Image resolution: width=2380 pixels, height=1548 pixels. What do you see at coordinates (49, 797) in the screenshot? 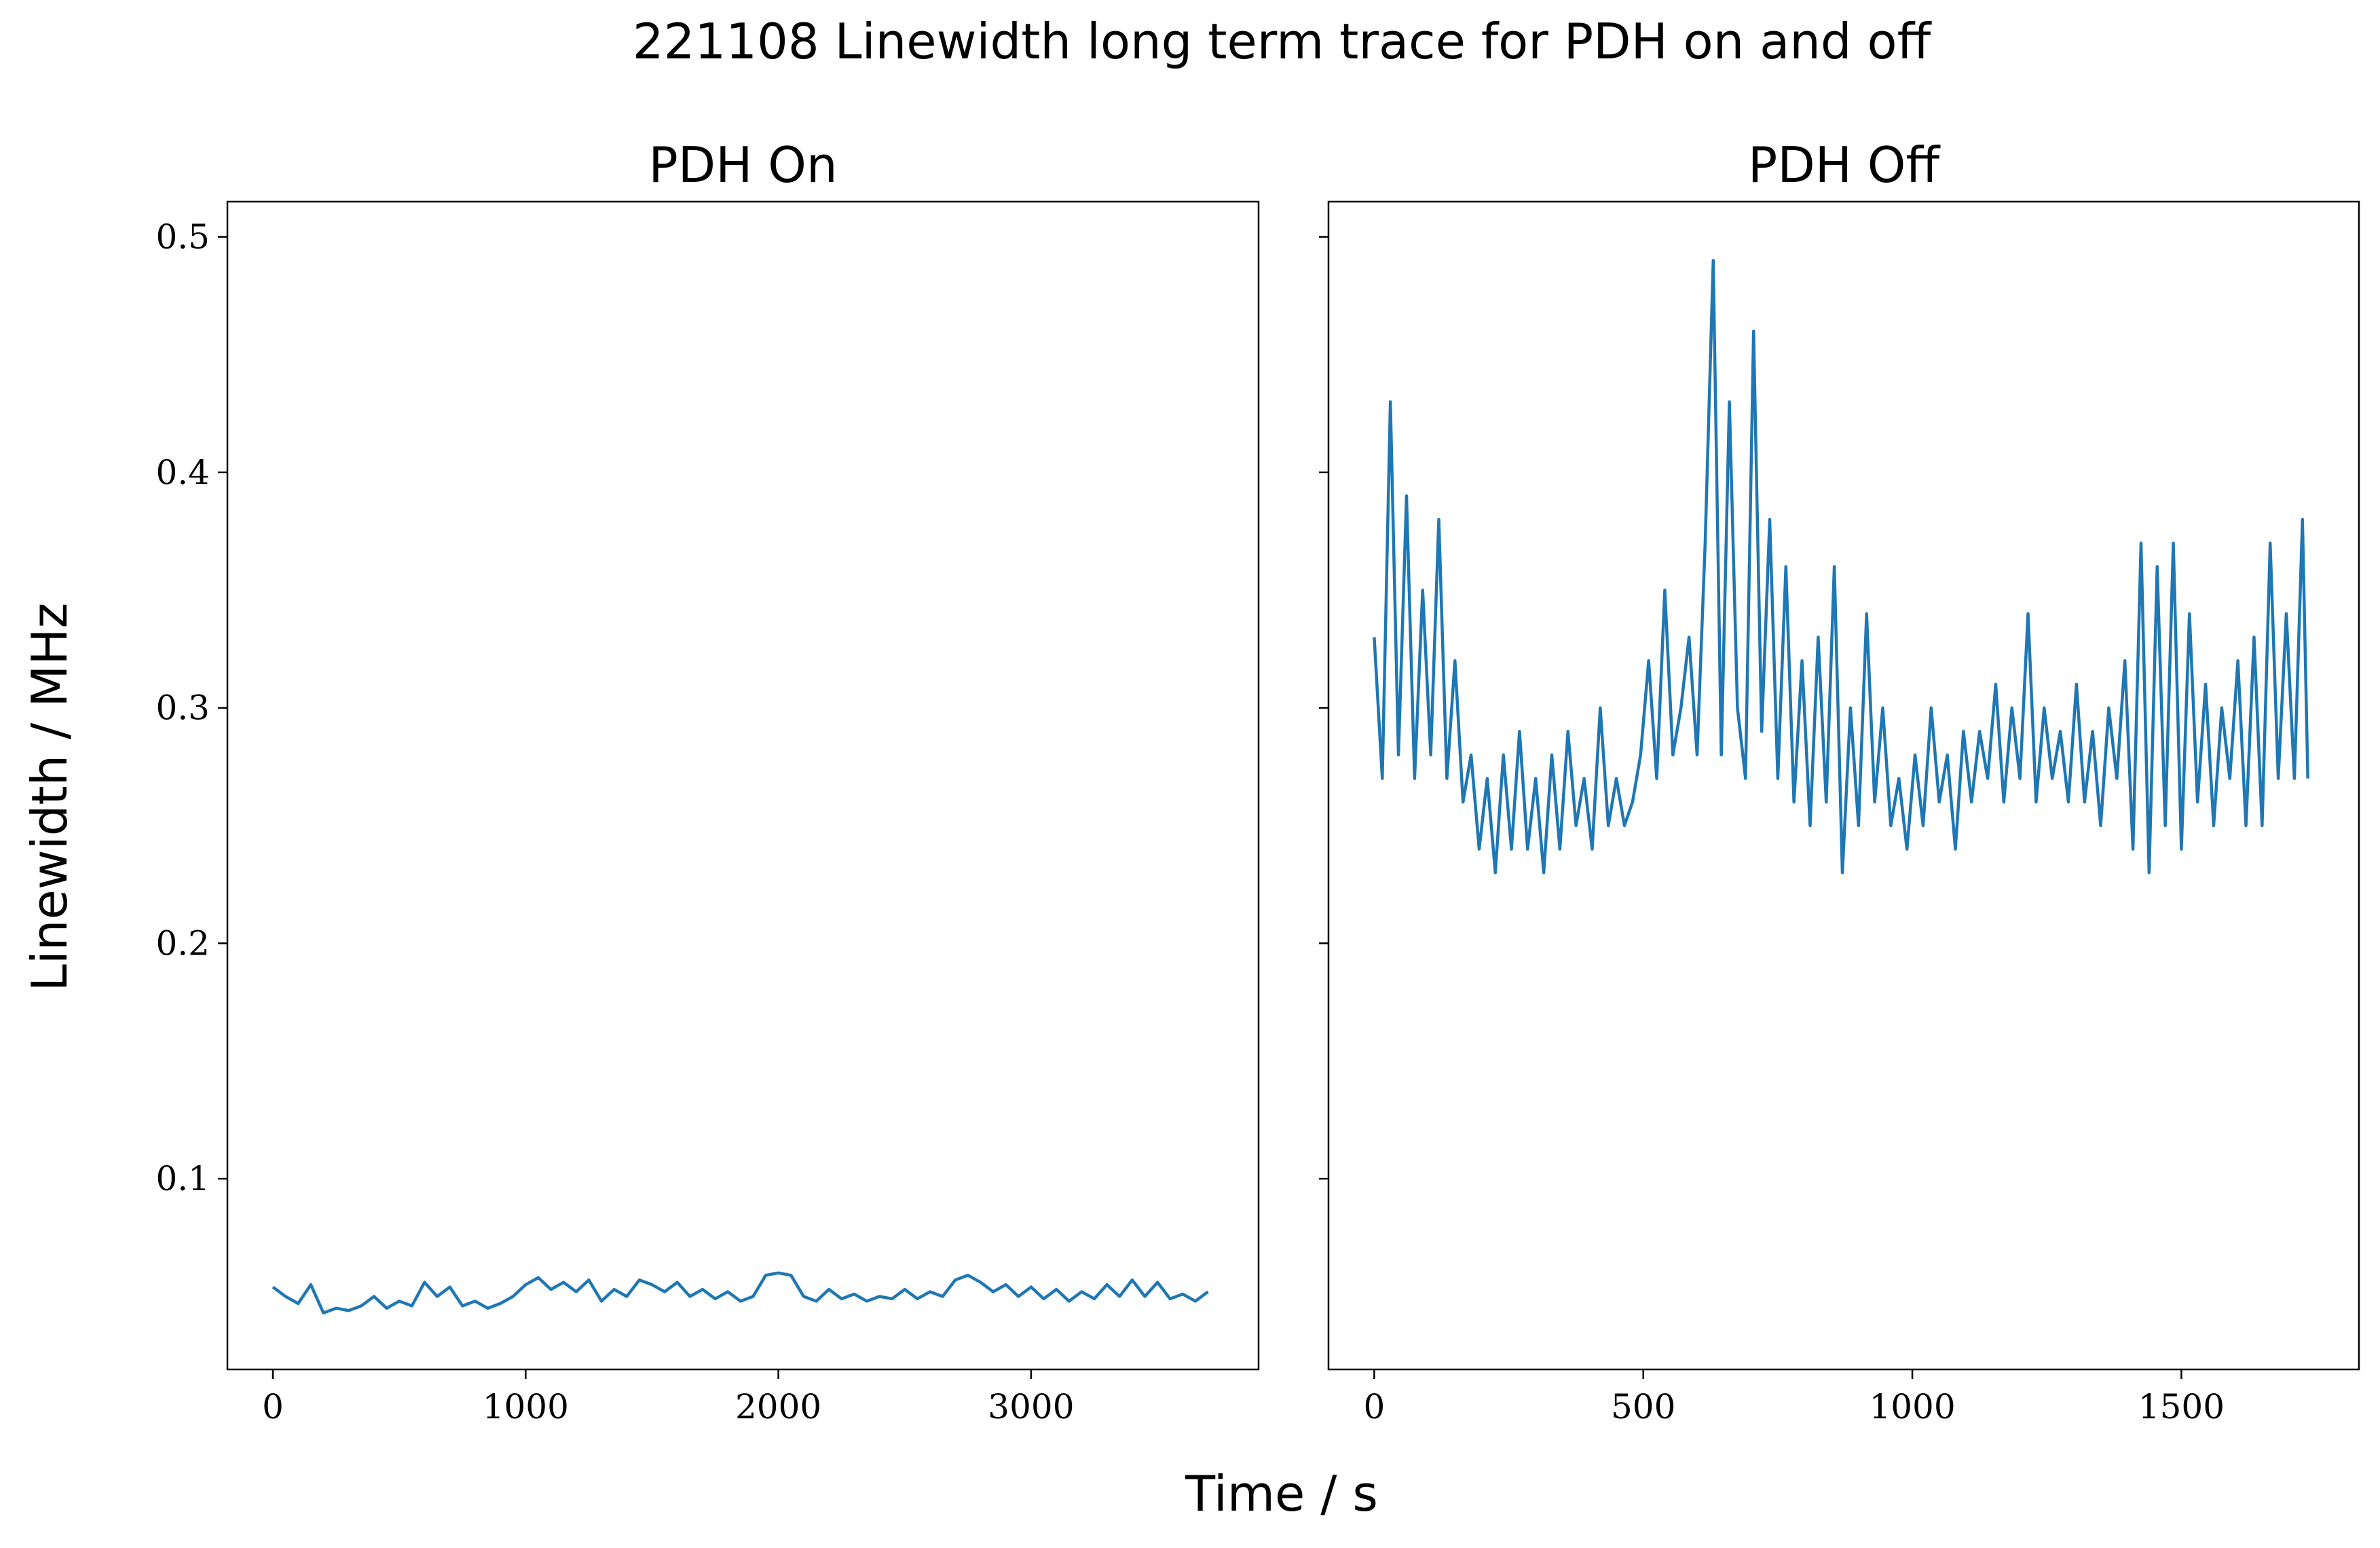
I see `y-axis-label: Linewidth / MHz` at bounding box center [49, 797].